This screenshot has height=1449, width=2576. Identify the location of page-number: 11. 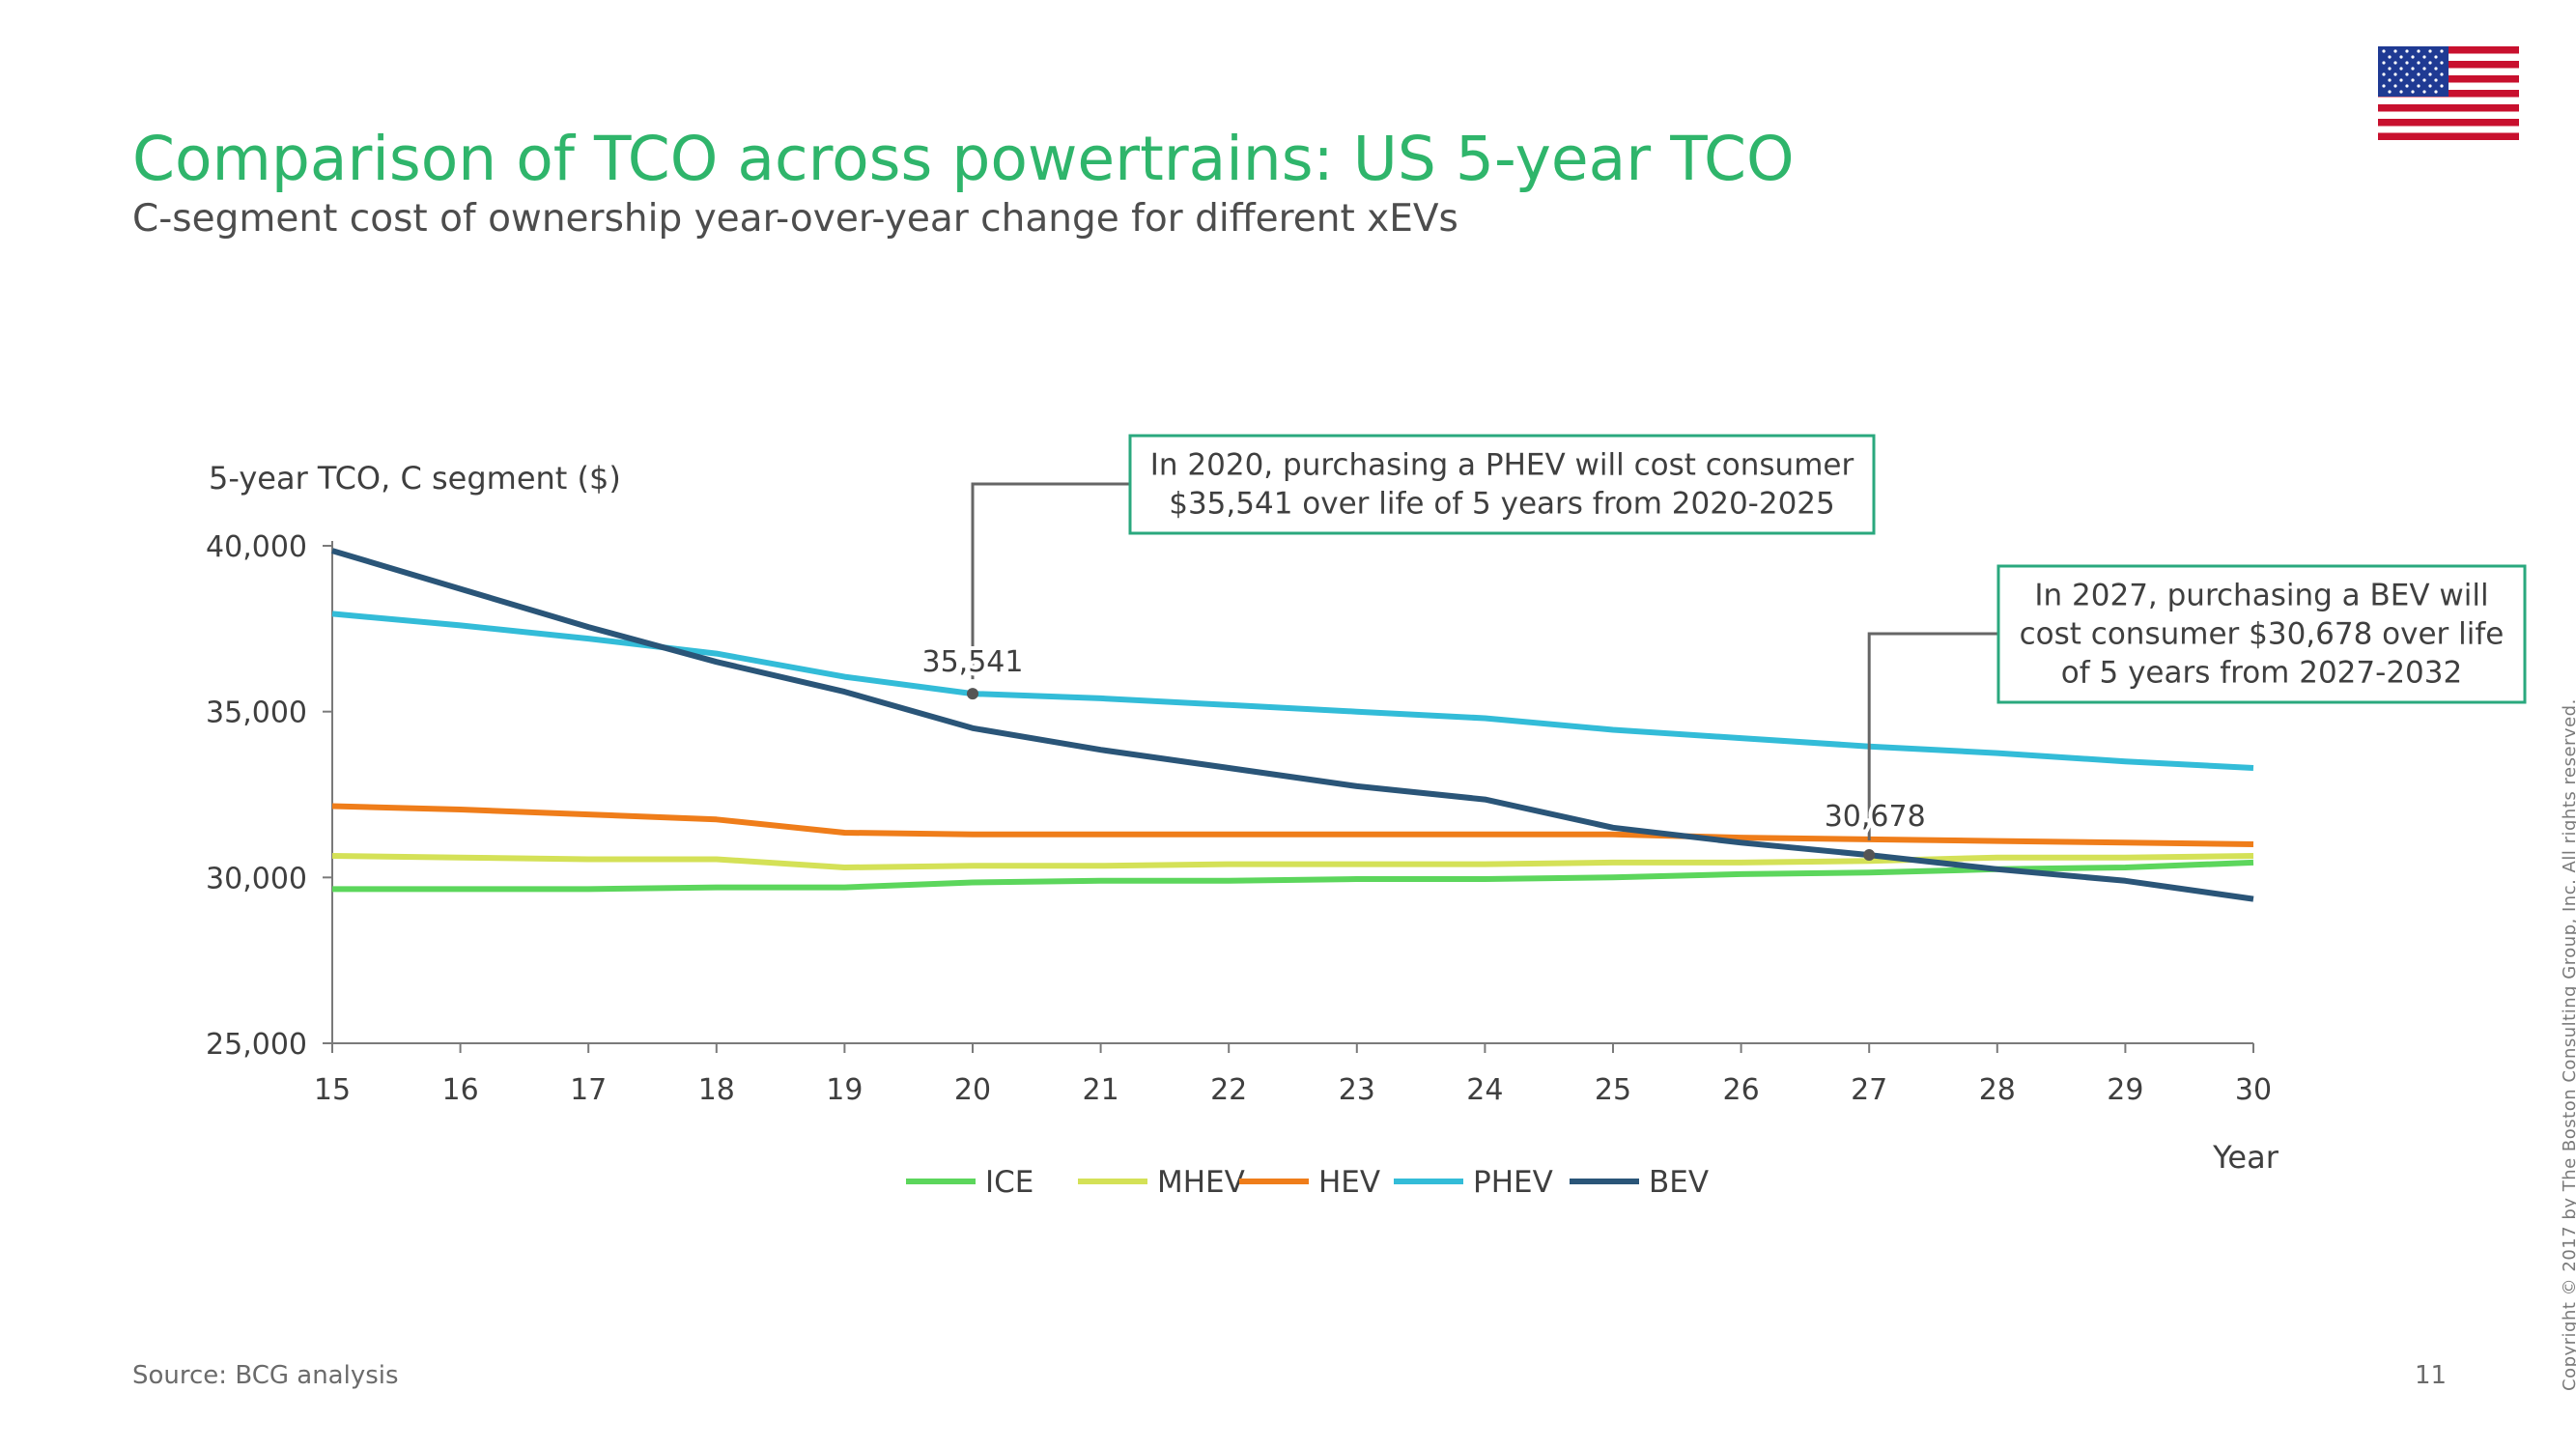
(2431, 1375).